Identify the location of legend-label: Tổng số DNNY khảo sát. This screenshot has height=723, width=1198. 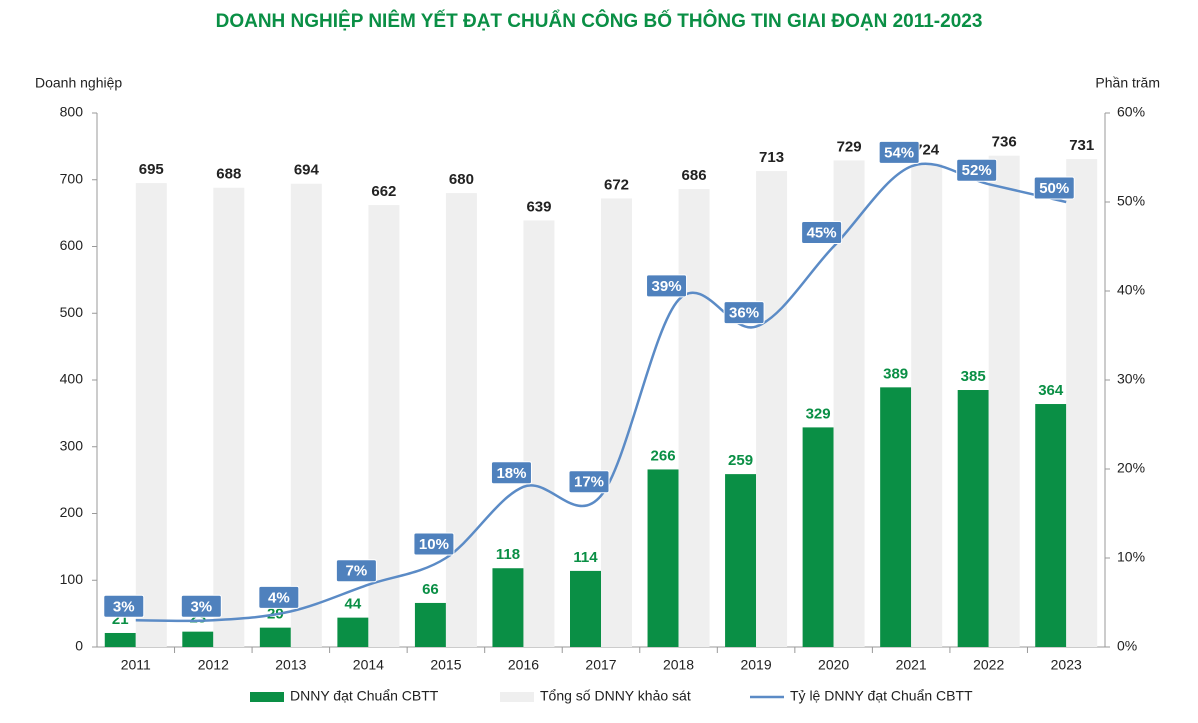
(615, 696).